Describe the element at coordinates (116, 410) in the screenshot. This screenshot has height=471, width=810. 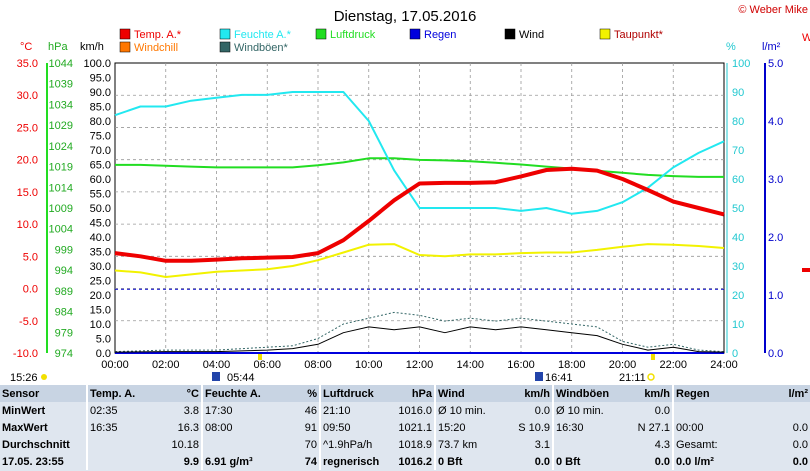
I see `stats-cell: 02:35` at that location.